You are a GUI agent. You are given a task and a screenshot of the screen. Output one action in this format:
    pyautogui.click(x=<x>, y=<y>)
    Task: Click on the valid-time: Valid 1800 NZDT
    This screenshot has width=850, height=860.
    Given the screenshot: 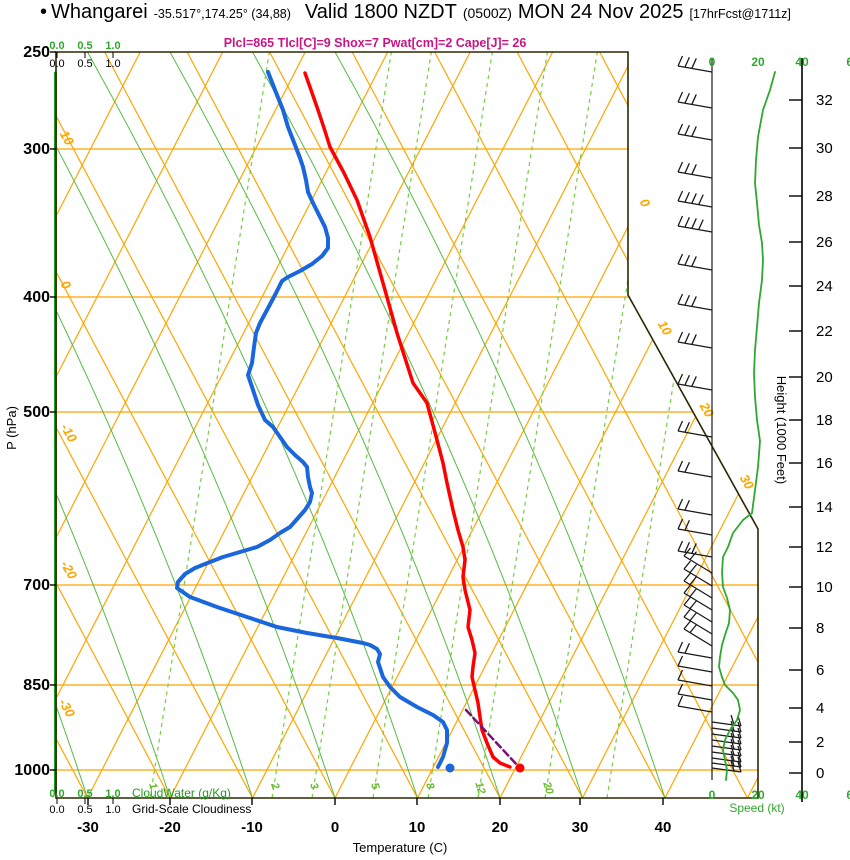 What is the action you would take?
    pyautogui.click(x=380, y=12)
    